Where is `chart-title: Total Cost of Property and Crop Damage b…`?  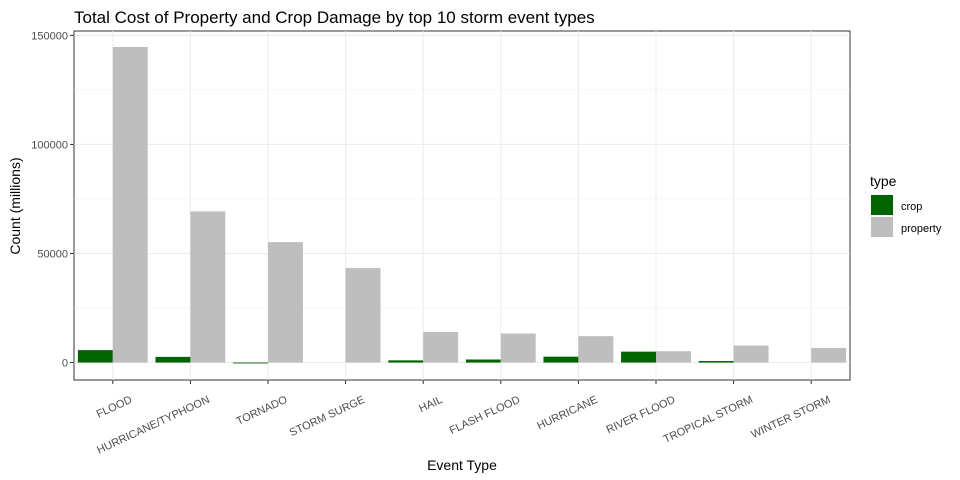
chart-title: Total Cost of Property and Crop Damage b… is located at coordinates (334, 17).